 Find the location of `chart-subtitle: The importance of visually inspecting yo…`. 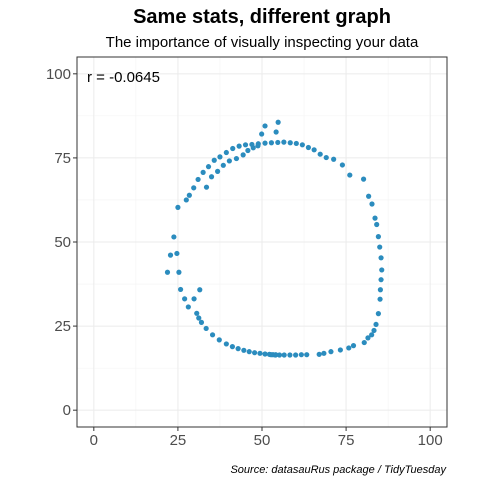

chart-subtitle: The importance of visually inspecting yo… is located at coordinates (262, 42).